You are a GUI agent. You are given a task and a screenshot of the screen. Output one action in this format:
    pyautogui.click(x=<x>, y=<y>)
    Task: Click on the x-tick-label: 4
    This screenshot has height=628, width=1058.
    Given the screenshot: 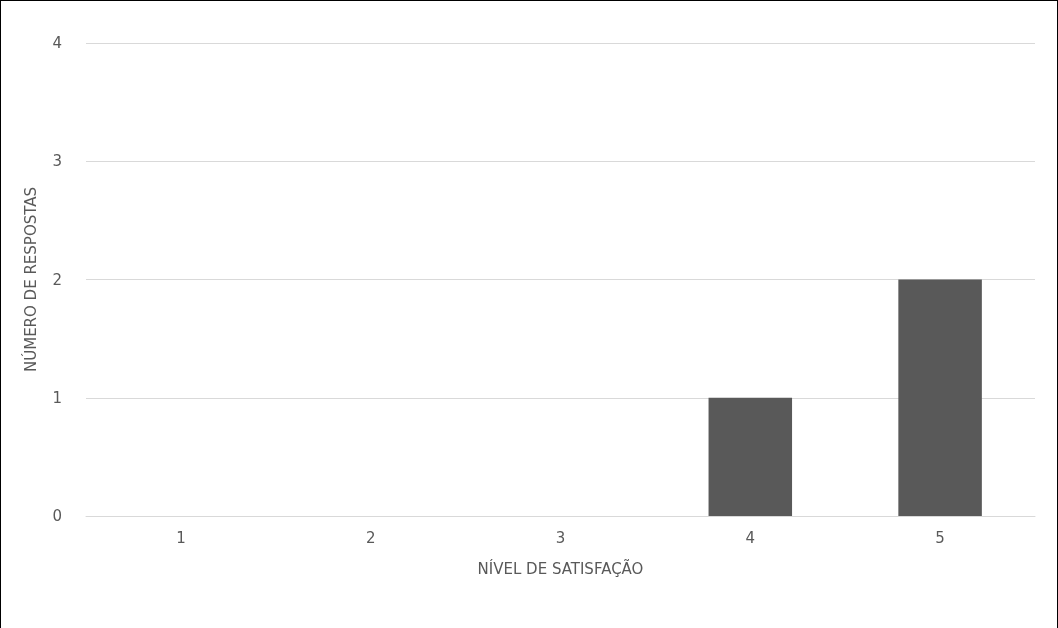 What is the action you would take?
    pyautogui.click(x=750, y=537)
    